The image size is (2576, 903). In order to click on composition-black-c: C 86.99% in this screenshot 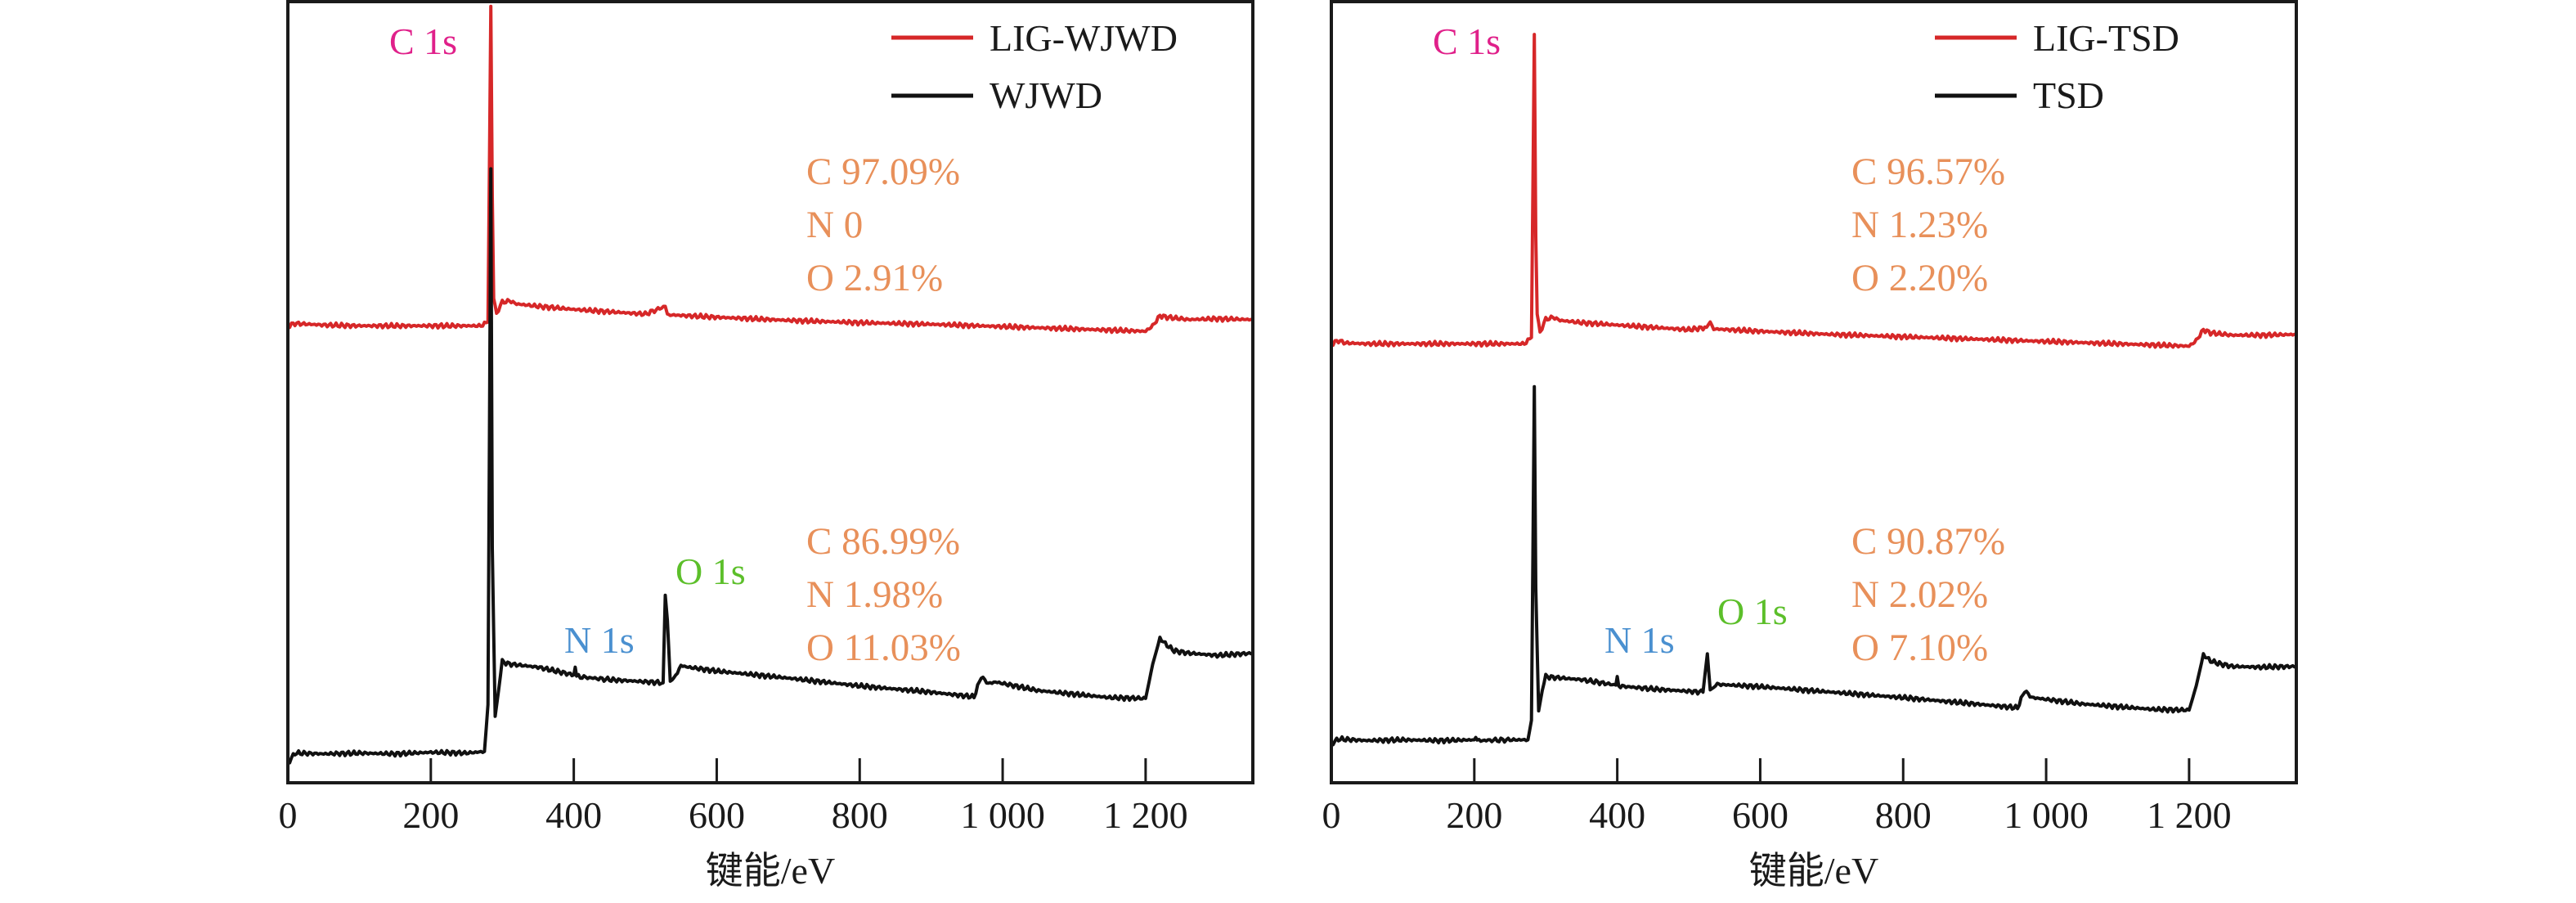, I will do `click(883, 541)`.